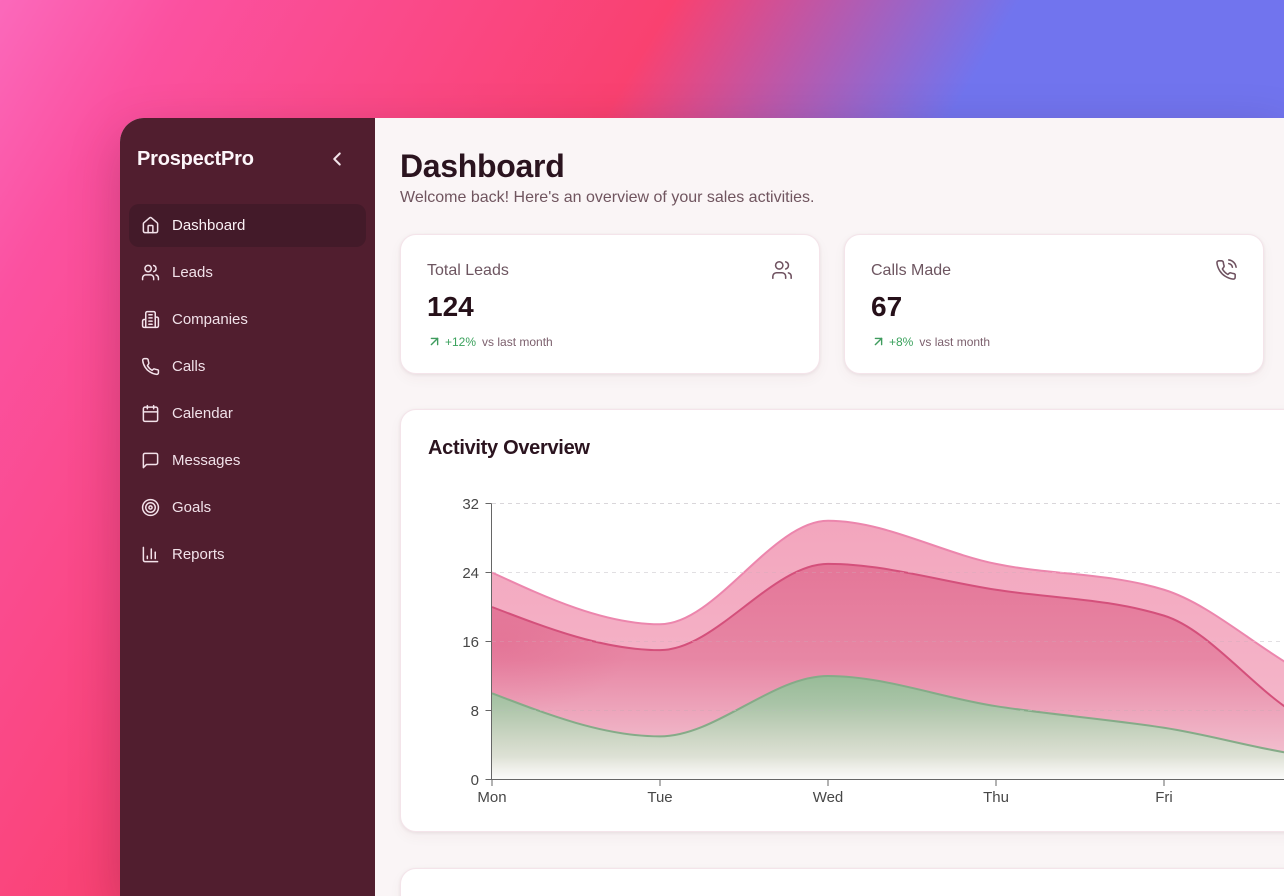 The height and width of the screenshot is (896, 1284). Describe the element at coordinates (470, 573) in the screenshot. I see `svg-text: 24` at that location.